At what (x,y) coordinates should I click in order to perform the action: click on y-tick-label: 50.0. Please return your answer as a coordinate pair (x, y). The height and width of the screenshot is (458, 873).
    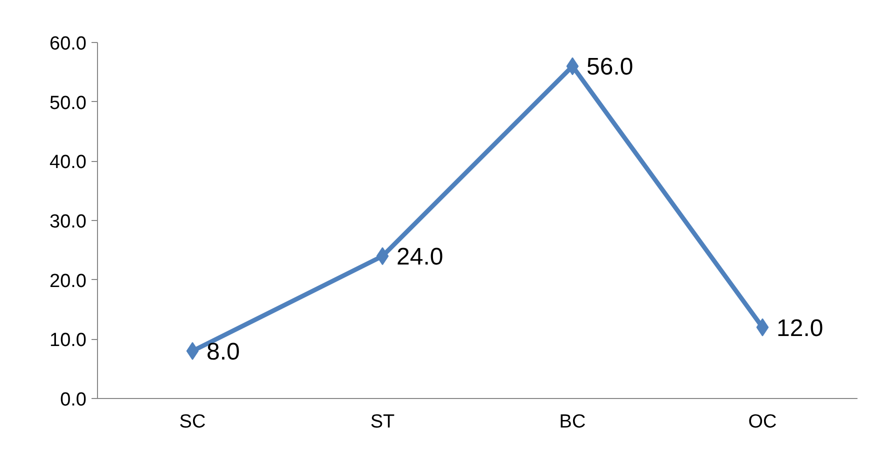
    Looking at the image, I should click on (68, 103).